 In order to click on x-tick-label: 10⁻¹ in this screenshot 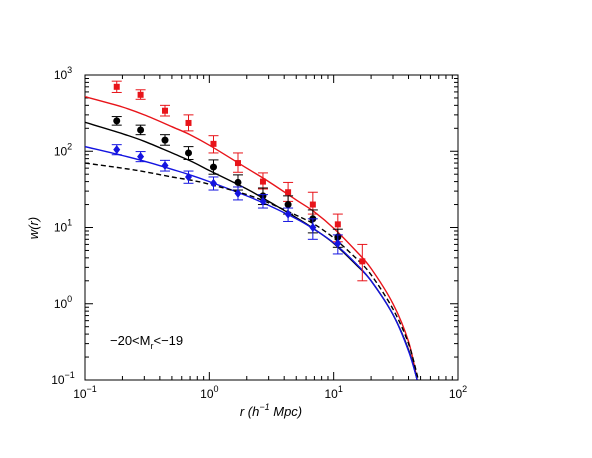, I will do `click(85, 392)`.